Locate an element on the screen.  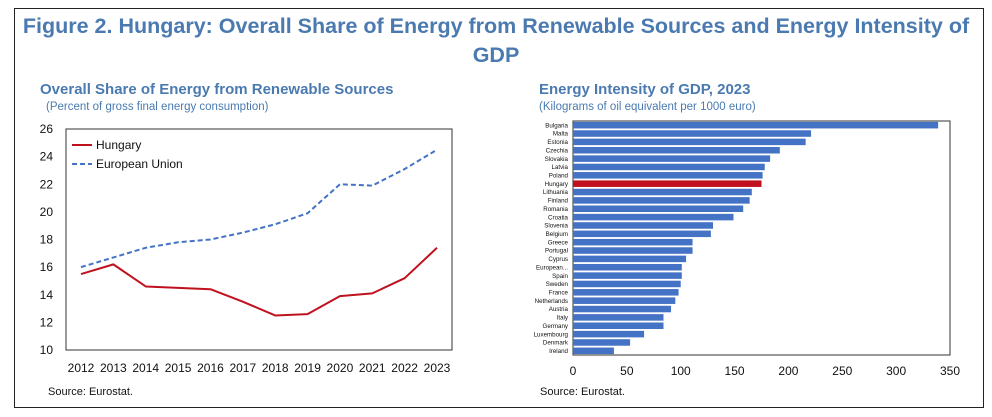
bar-category-label: Denmark is located at coordinates (556, 343).